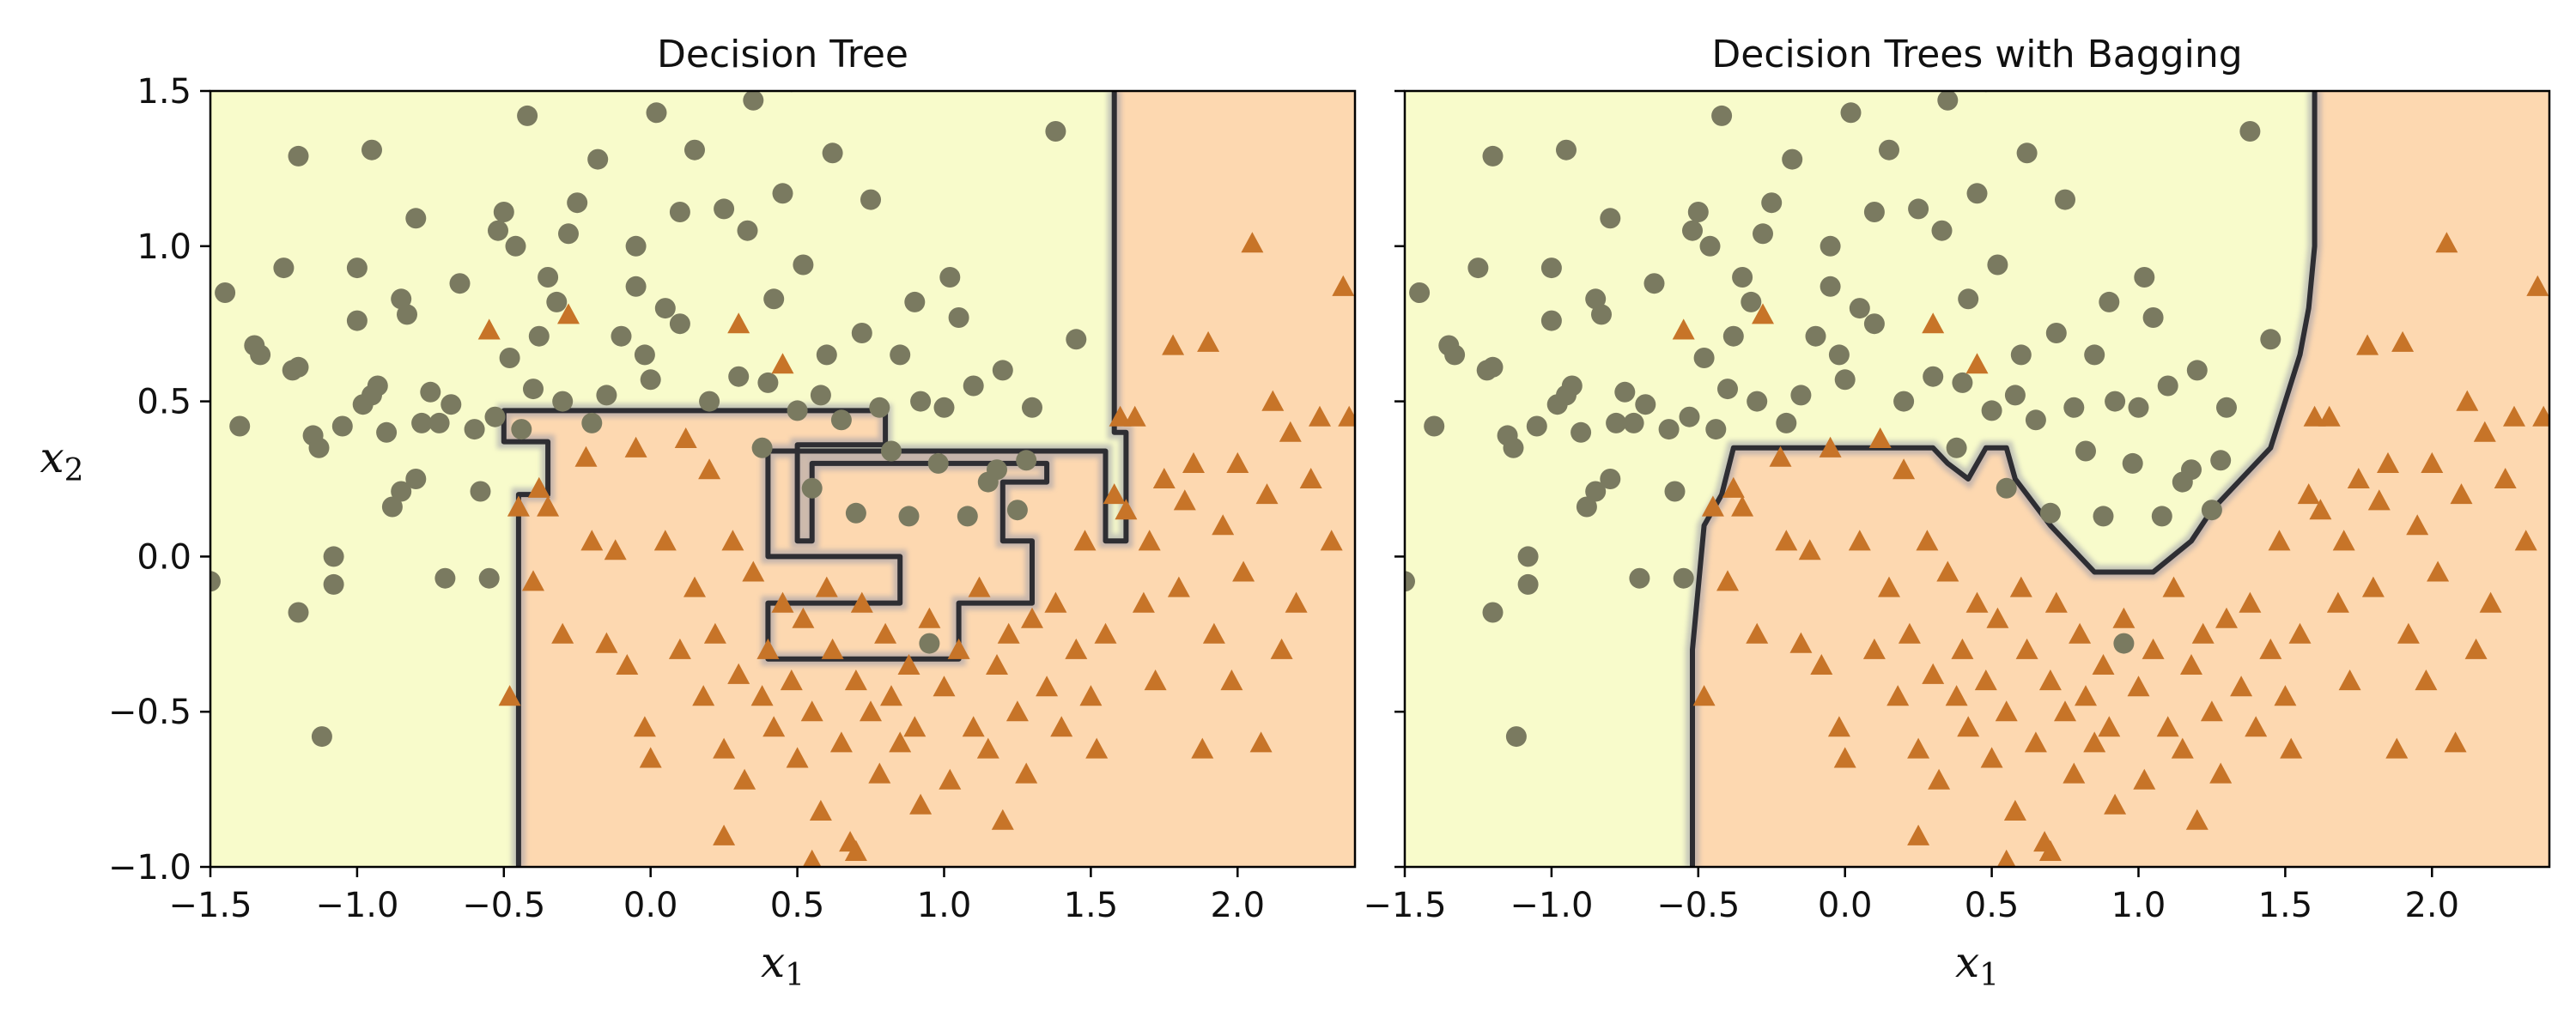 The height and width of the screenshot is (1030, 2576). Describe the element at coordinates (2285, 905) in the screenshot. I see `x-tick-label: 1.5` at that location.